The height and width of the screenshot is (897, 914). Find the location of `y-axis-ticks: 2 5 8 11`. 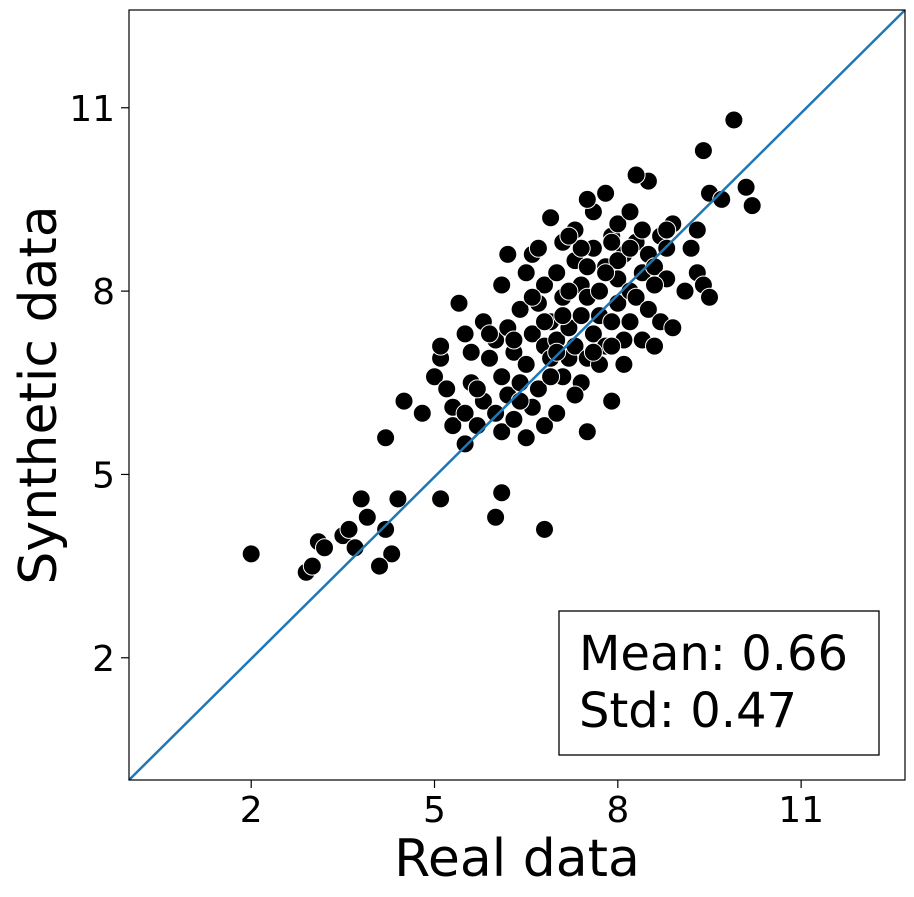

y-axis-ticks: 2 5 8 11 is located at coordinates (99, 384).